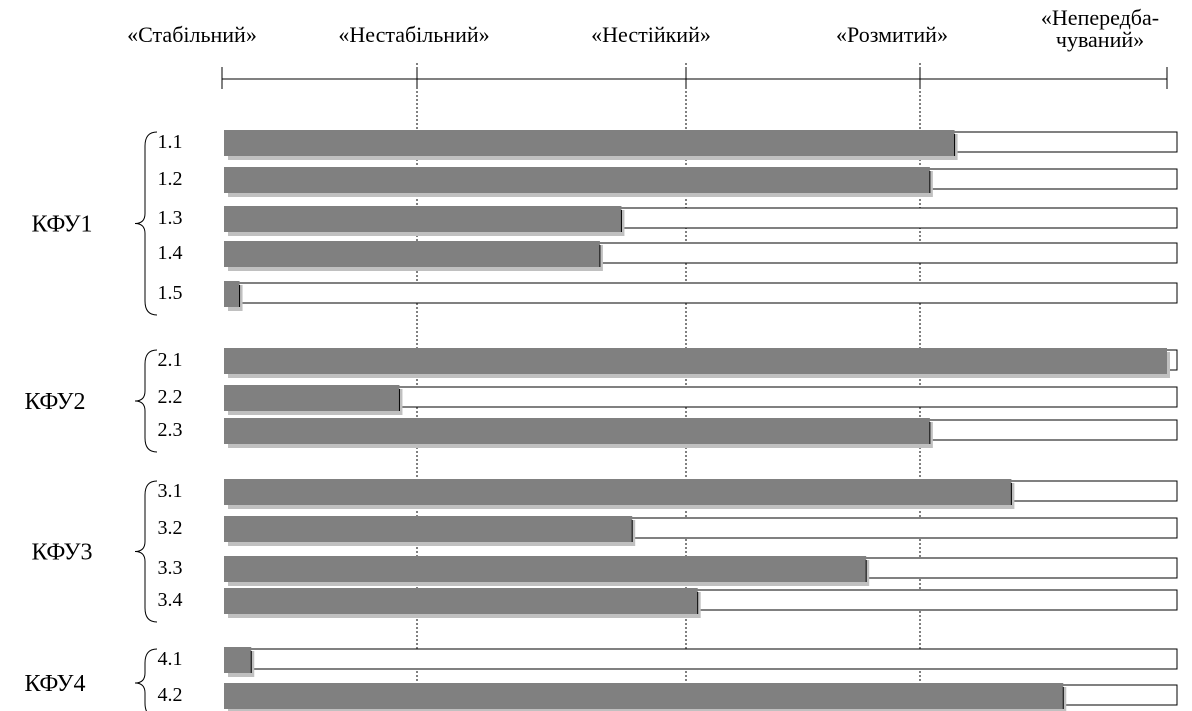 The width and height of the screenshot is (1192, 711). Describe the element at coordinates (232, 294) in the screenshot. I see `bar-1.5` at that location.